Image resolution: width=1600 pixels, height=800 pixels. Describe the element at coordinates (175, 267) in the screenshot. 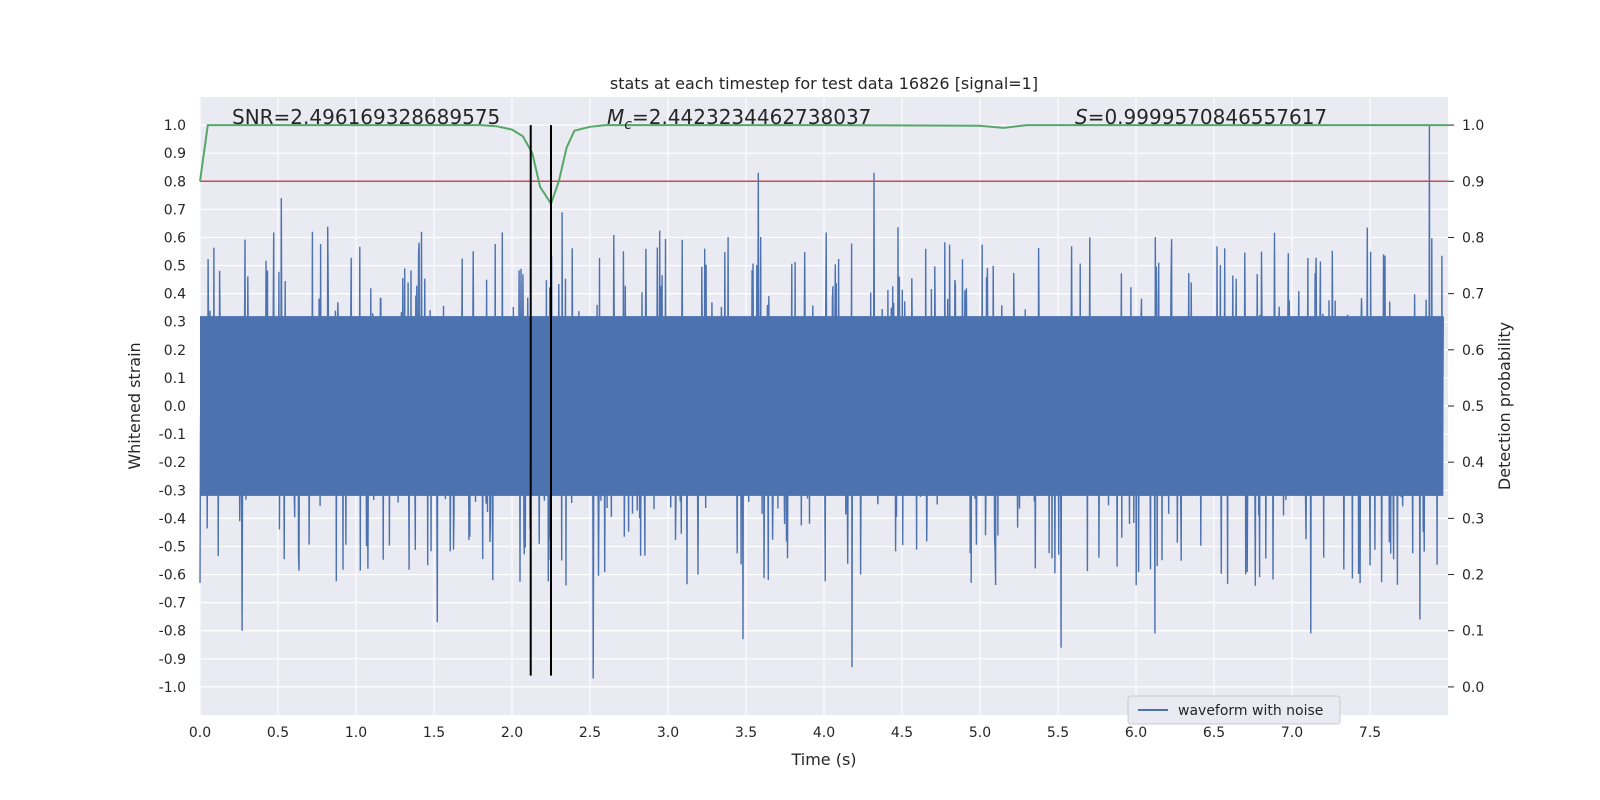

I see `y-tick-label: 0.5` at that location.